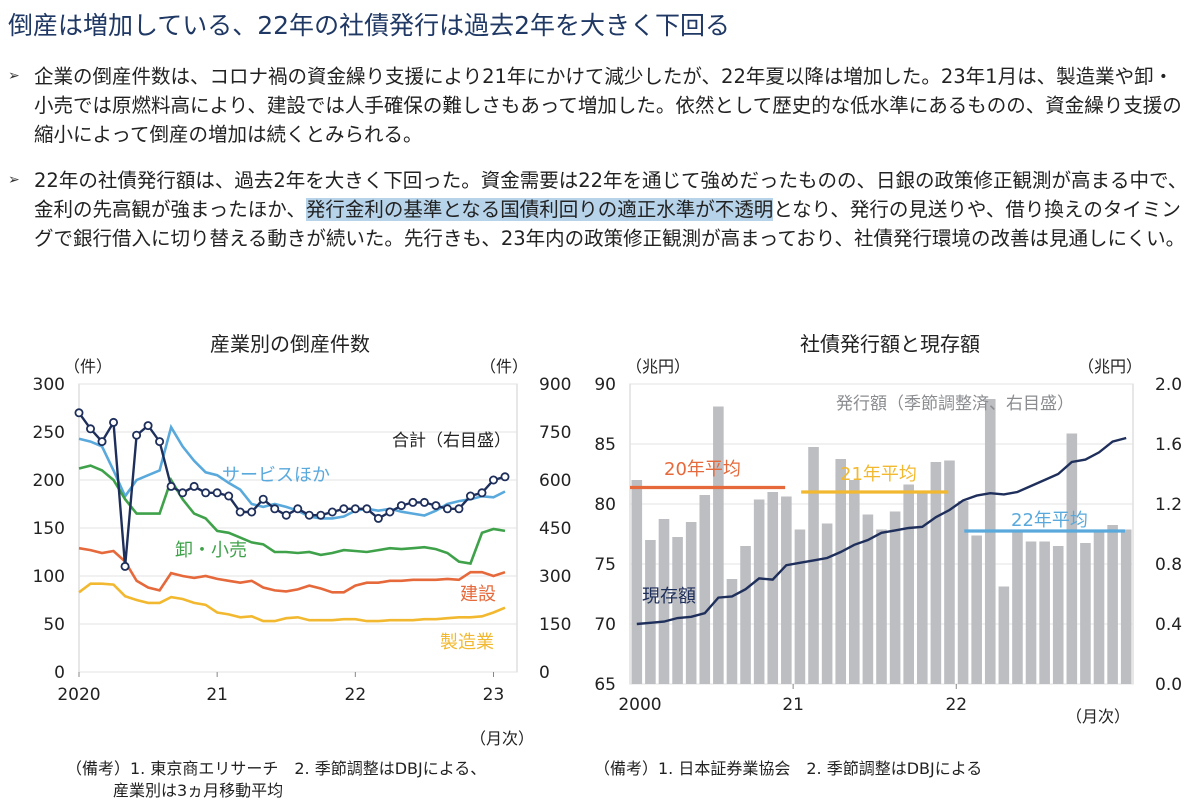 The image size is (1200, 811). I want to click on outstanding-line, so click(881, 531).